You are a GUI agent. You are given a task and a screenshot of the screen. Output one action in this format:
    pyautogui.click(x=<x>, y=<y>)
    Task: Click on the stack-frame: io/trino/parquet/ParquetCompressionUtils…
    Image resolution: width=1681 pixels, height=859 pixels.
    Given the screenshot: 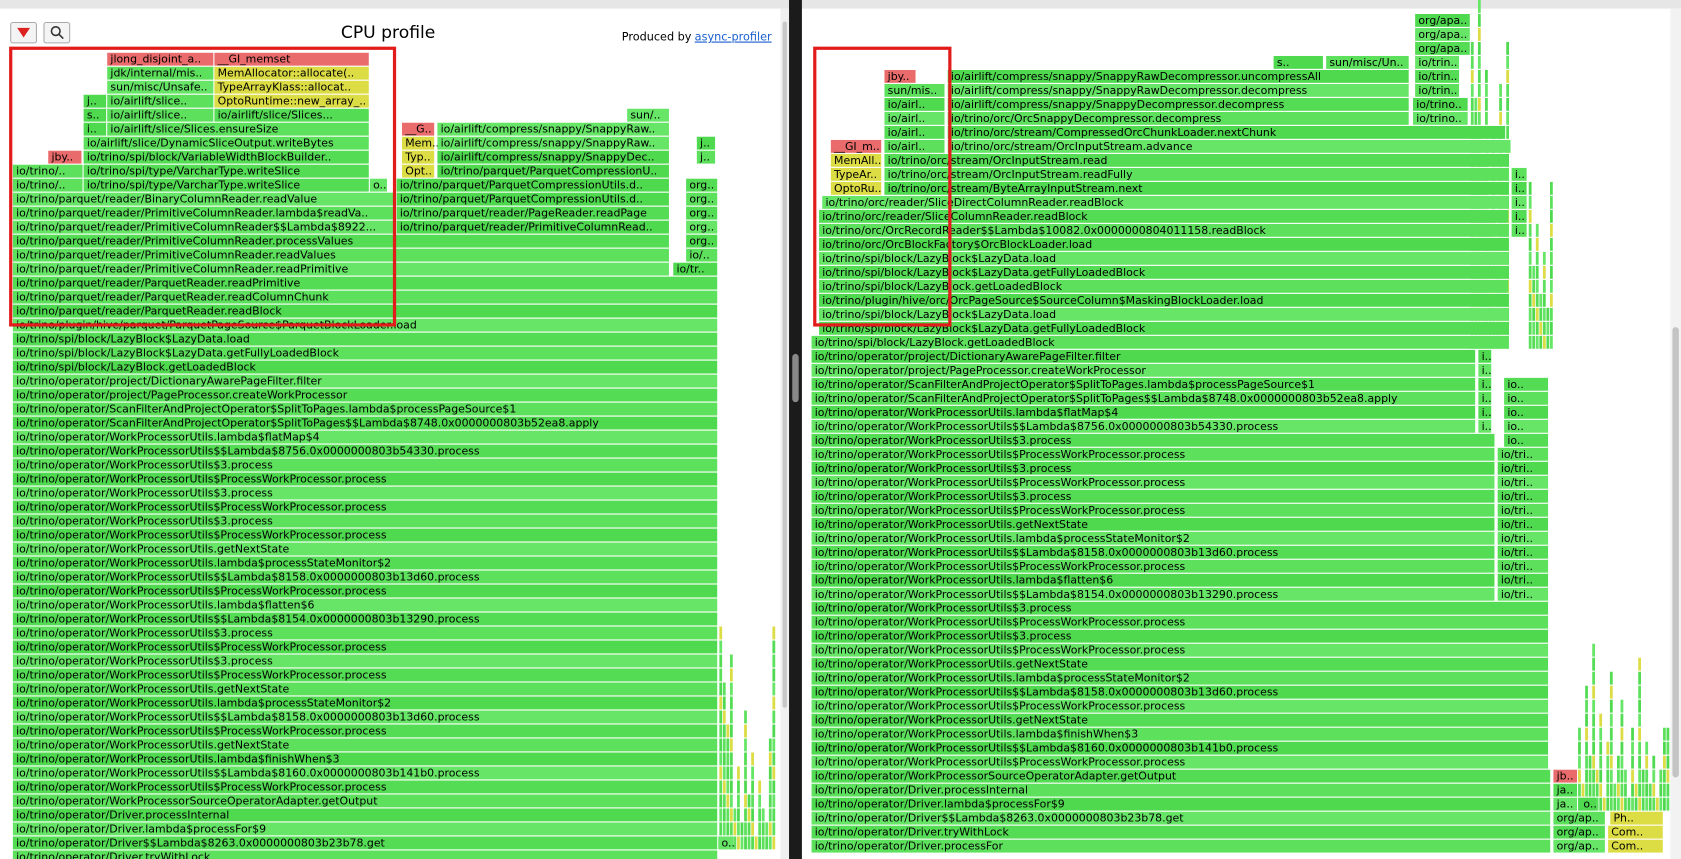 What is the action you would take?
    pyautogui.click(x=532, y=199)
    